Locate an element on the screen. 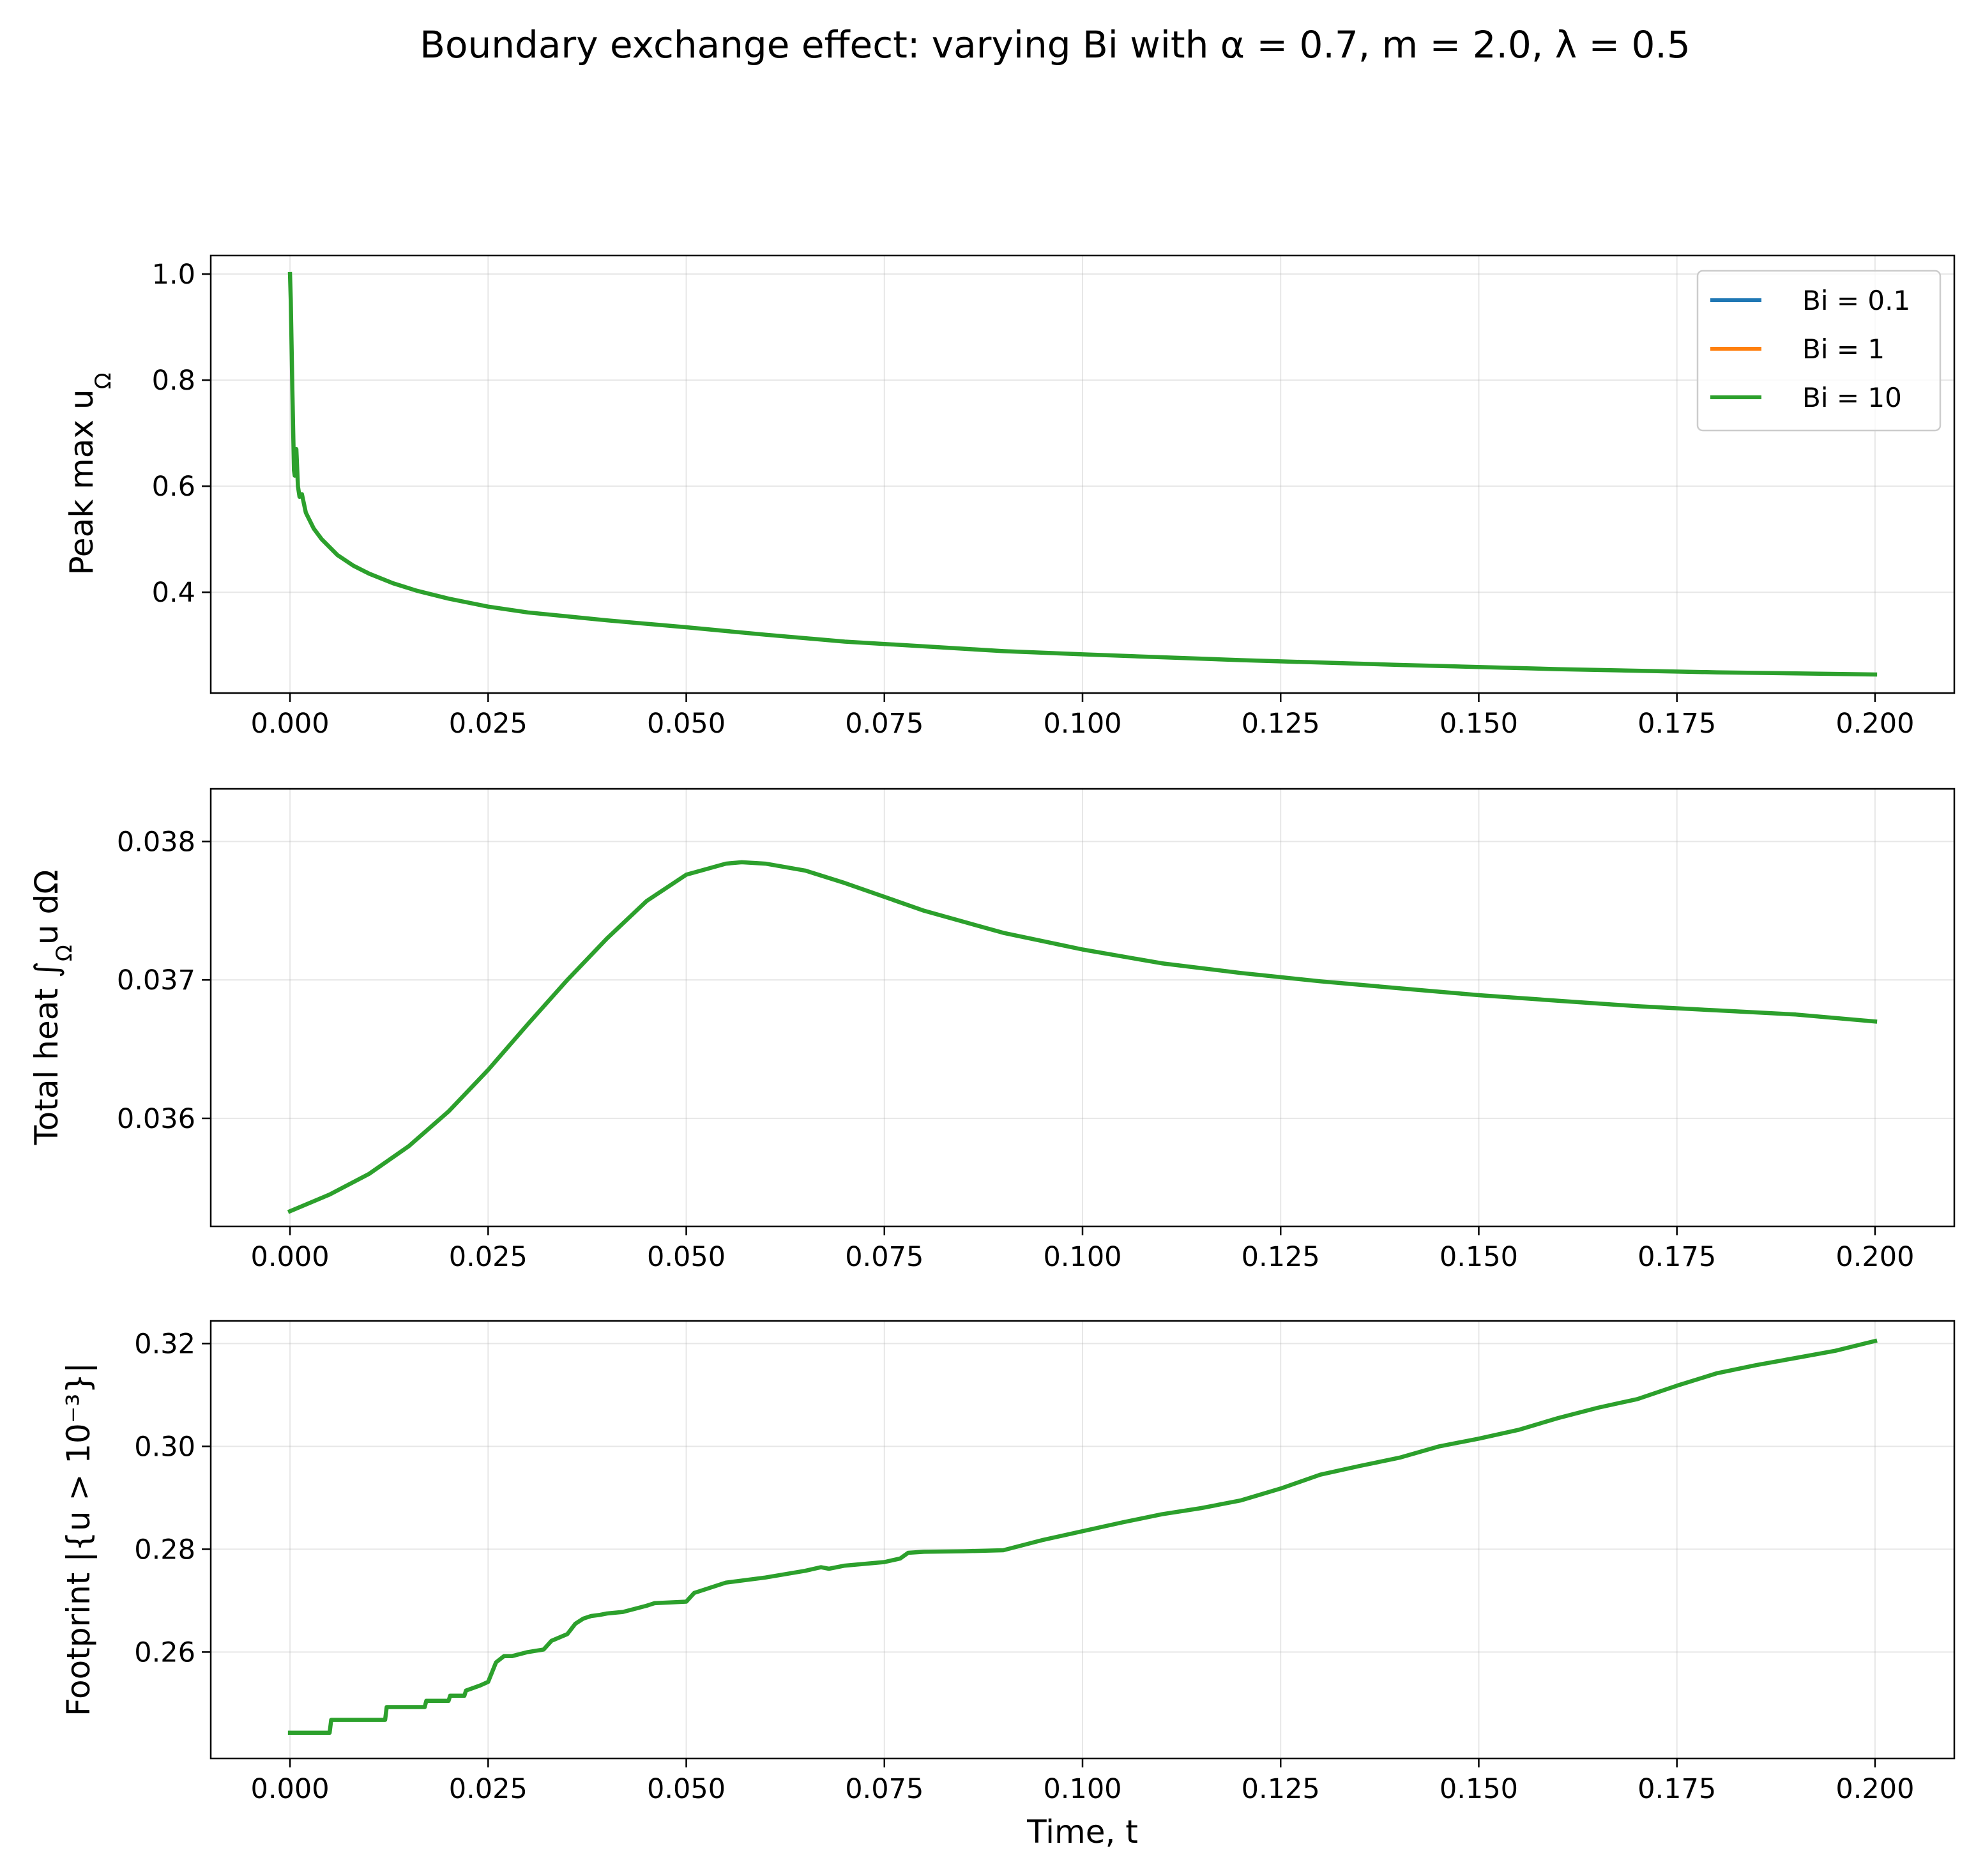 This screenshot has width=1976, height=1876. y-tick-label: 0.26 is located at coordinates (164, 1652).